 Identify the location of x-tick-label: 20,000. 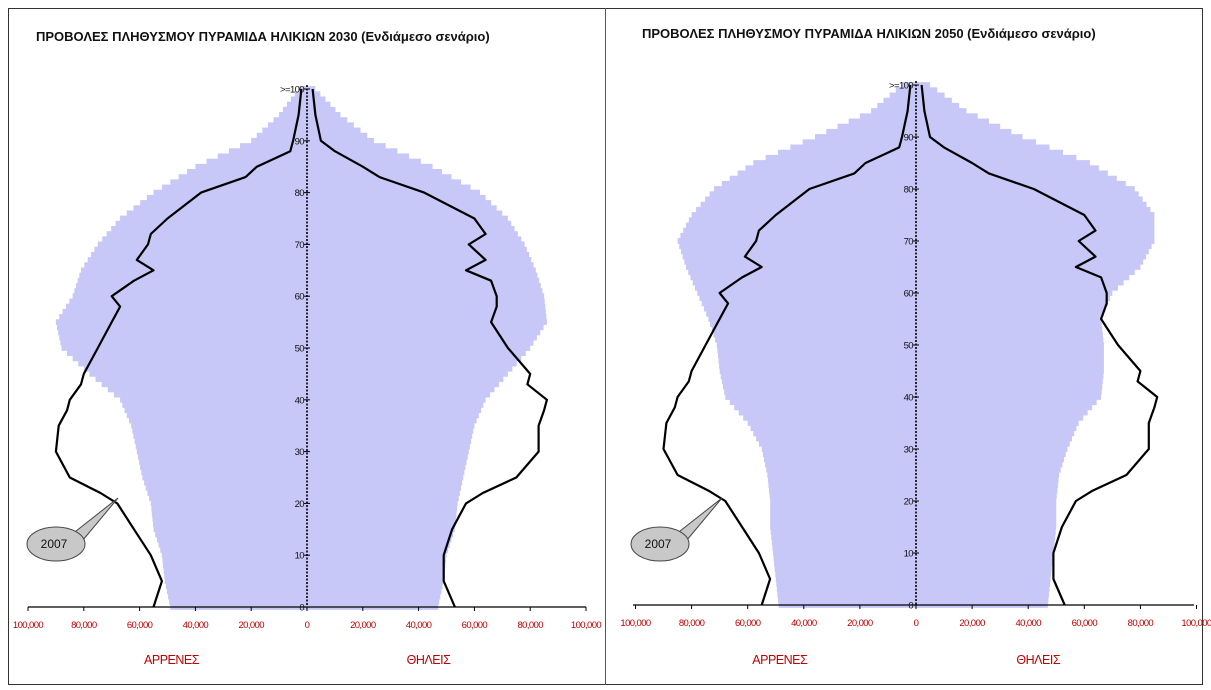
(972, 623).